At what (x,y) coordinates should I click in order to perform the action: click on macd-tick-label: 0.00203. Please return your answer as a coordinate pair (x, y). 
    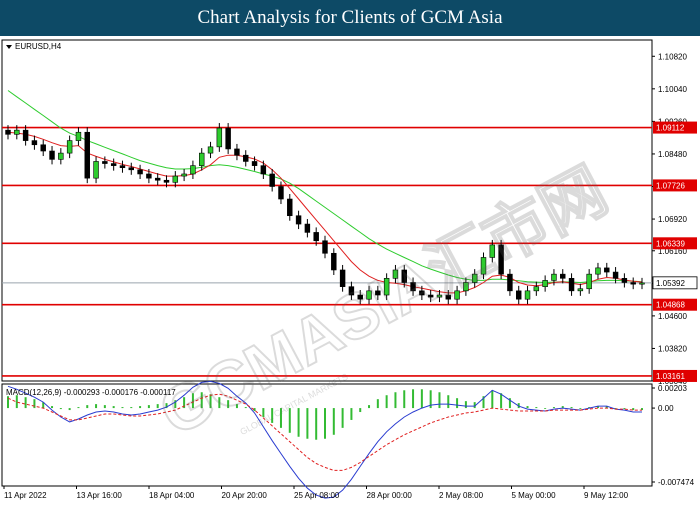
    Looking at the image, I should click on (672, 388).